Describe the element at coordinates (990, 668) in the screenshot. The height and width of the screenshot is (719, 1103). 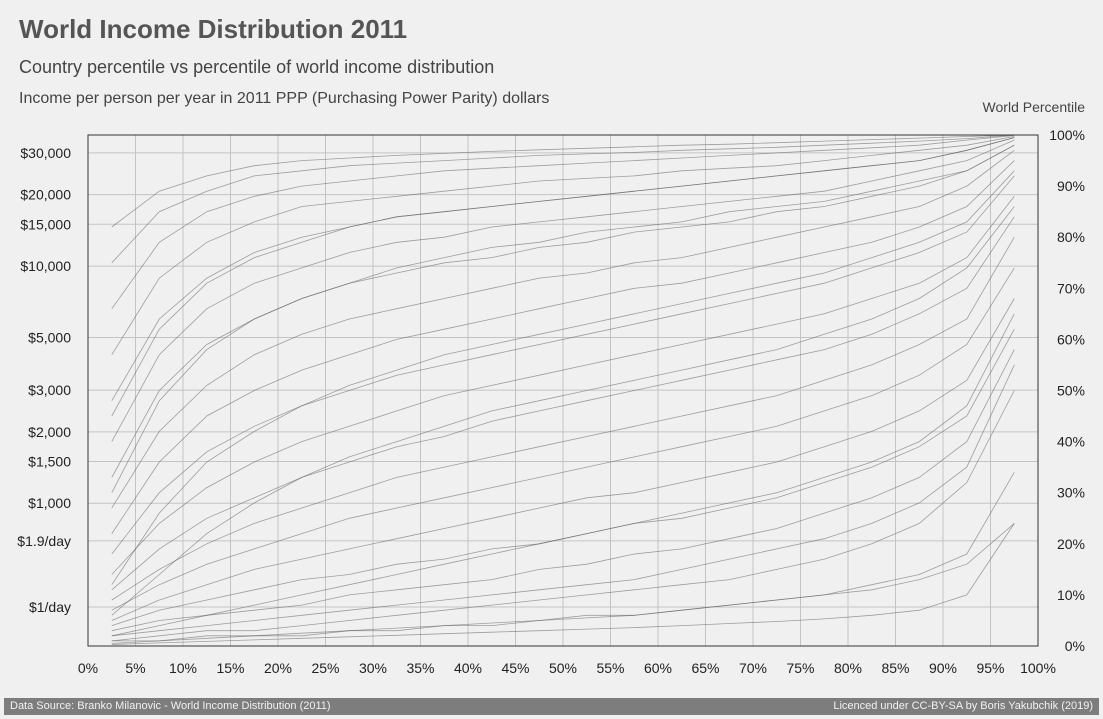
I see `x-tick-label-19: 95%` at that location.